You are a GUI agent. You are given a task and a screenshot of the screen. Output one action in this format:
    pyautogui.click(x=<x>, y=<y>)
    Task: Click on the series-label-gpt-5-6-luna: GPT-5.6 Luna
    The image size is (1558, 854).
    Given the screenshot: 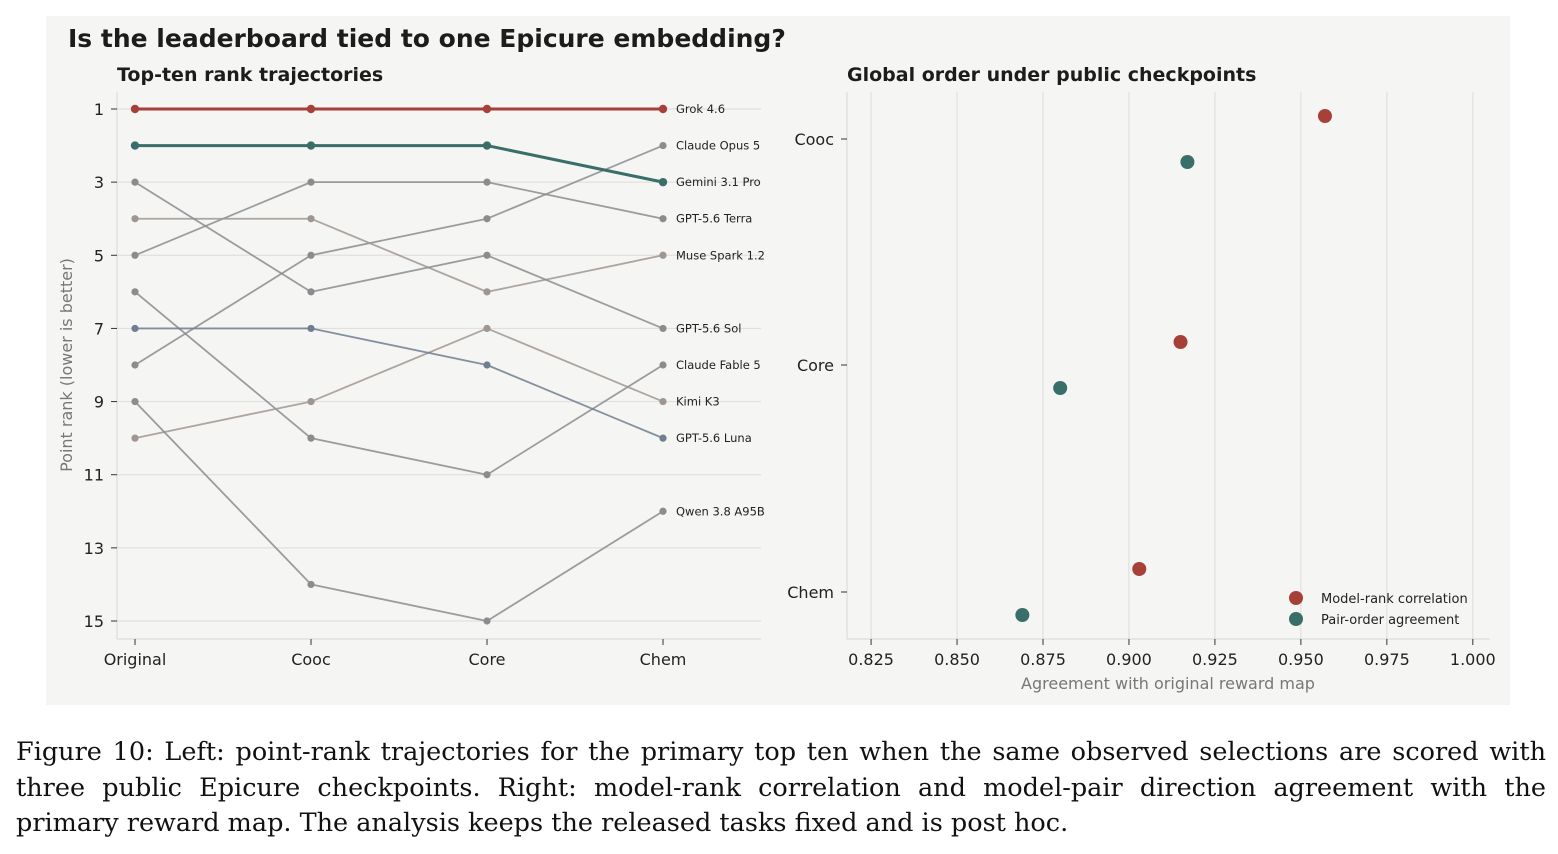 What is the action you would take?
    pyautogui.click(x=714, y=438)
    